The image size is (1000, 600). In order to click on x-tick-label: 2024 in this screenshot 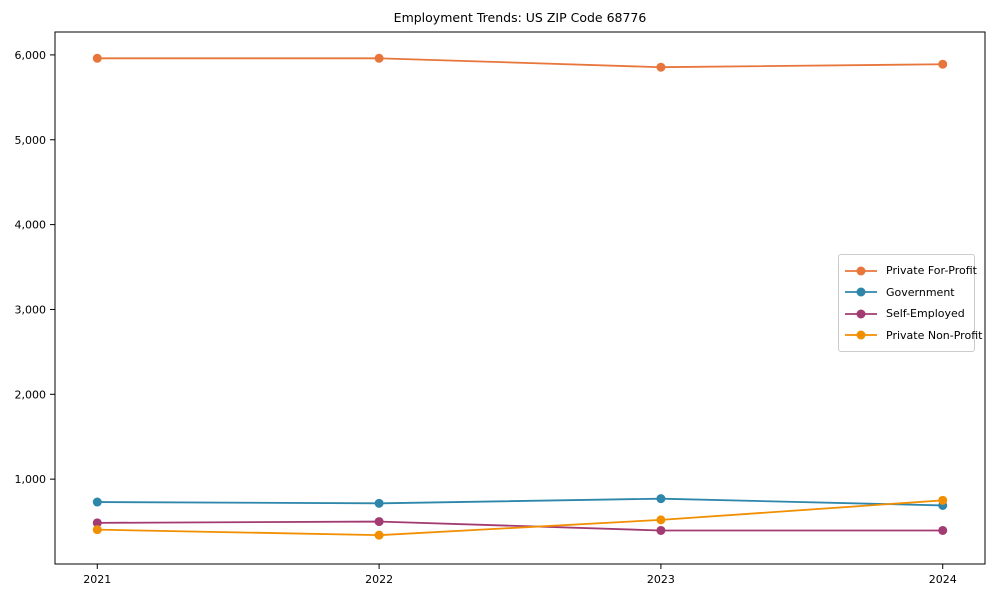, I will do `click(943, 579)`.